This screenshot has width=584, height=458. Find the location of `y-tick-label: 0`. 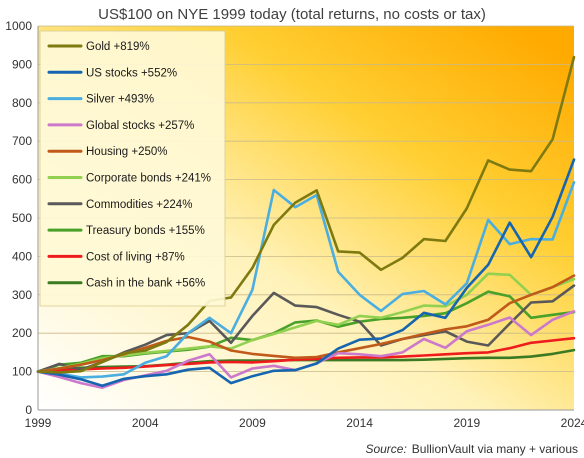

y-tick-label: 0 is located at coordinates (28, 410).